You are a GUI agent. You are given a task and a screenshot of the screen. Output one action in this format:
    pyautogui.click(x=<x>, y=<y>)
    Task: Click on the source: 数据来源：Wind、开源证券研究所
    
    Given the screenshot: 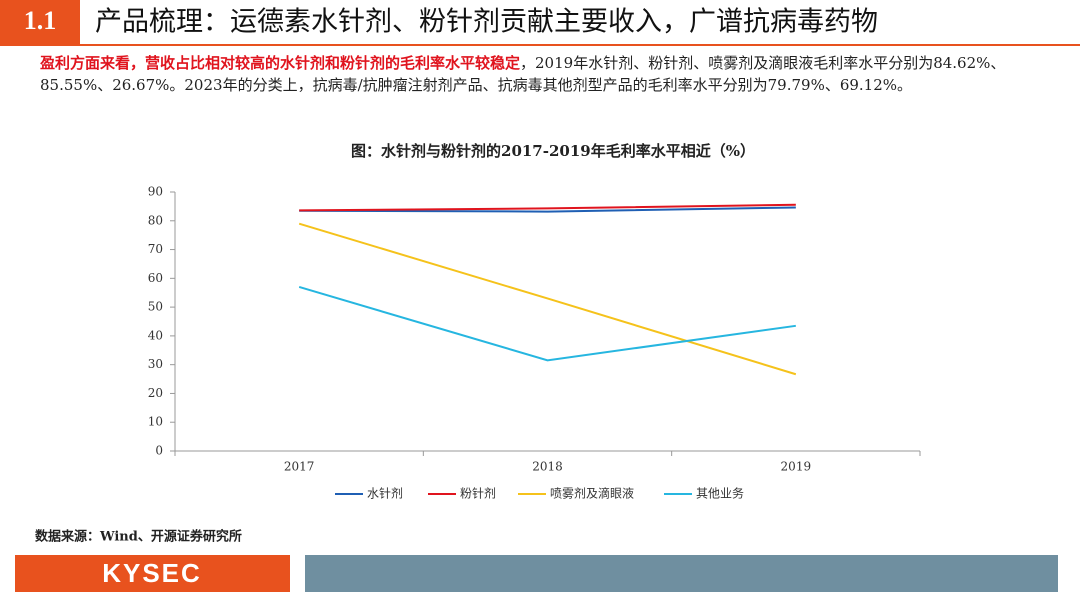 What is the action you would take?
    pyautogui.click(x=138, y=537)
    